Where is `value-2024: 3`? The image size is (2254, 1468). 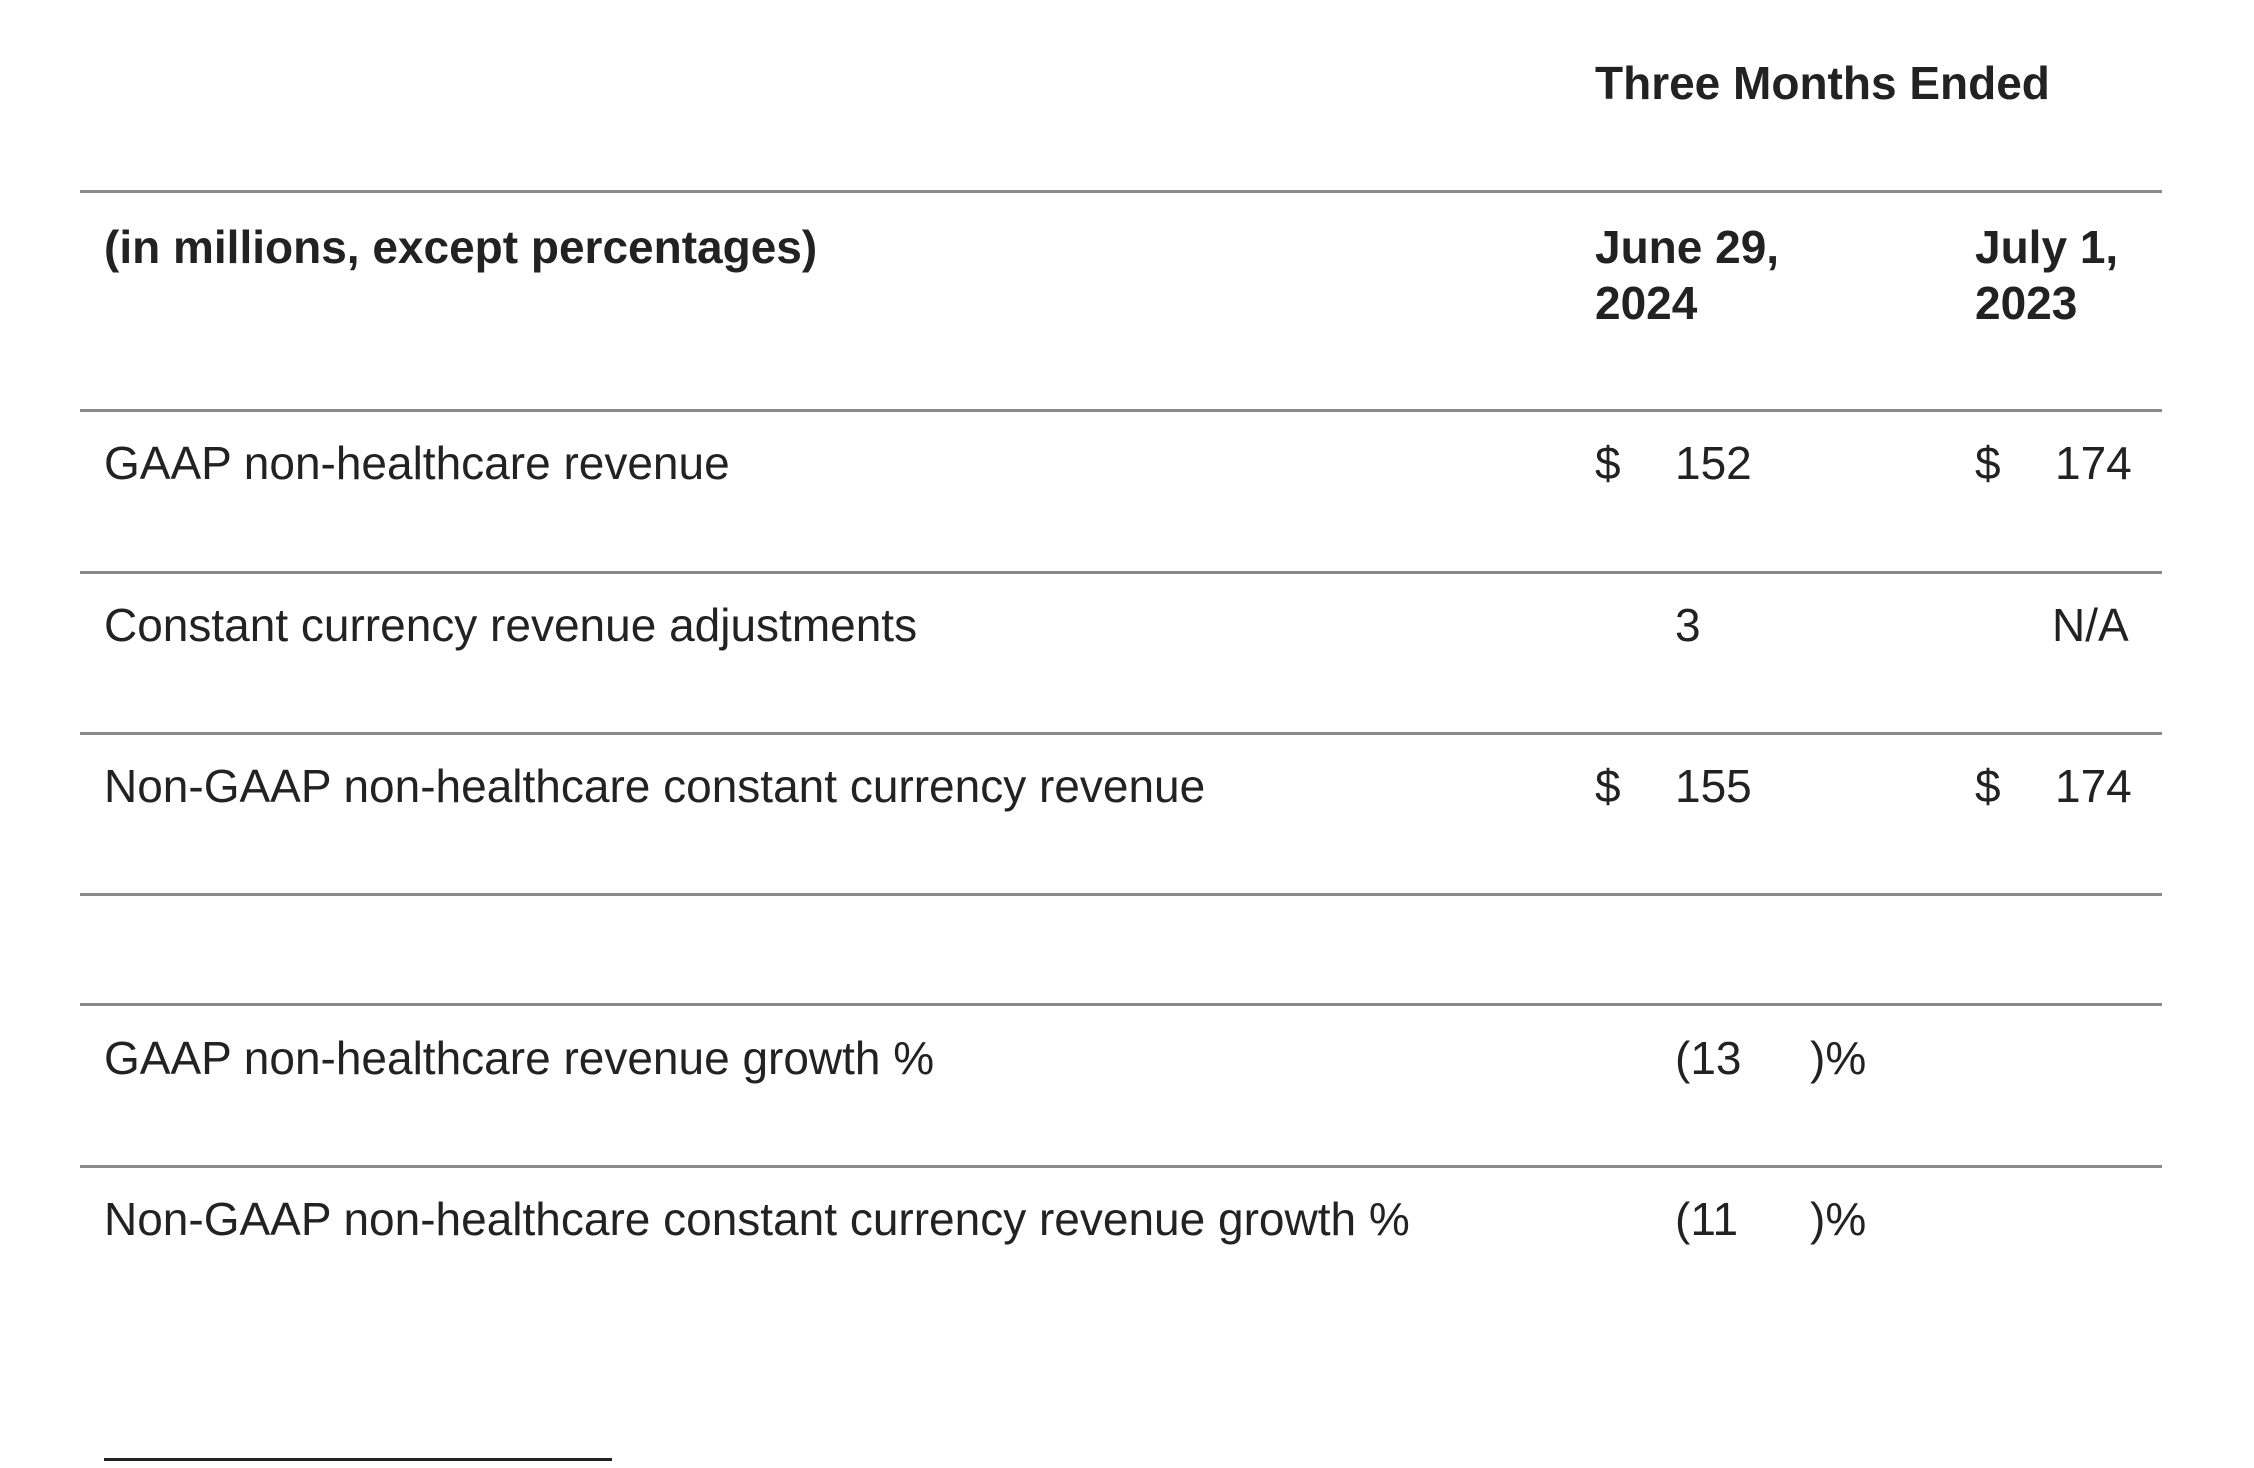
value-2024: 3 is located at coordinates (1688, 625).